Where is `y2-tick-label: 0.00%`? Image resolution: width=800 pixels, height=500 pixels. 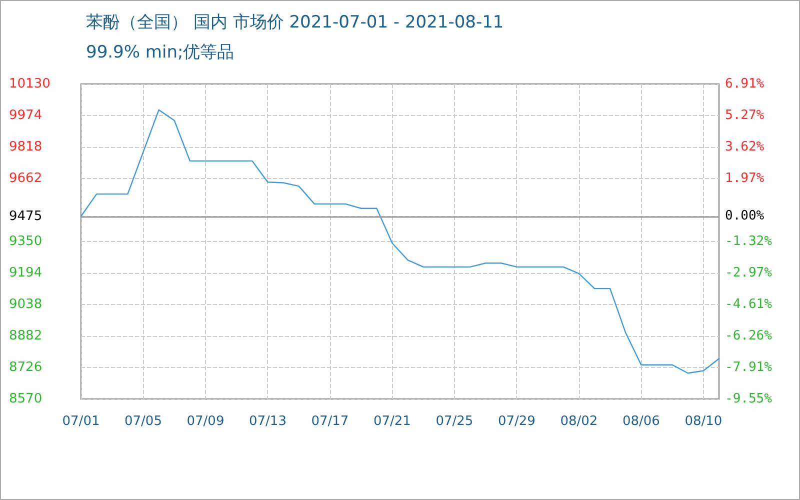 y2-tick-label: 0.00% is located at coordinates (744, 216).